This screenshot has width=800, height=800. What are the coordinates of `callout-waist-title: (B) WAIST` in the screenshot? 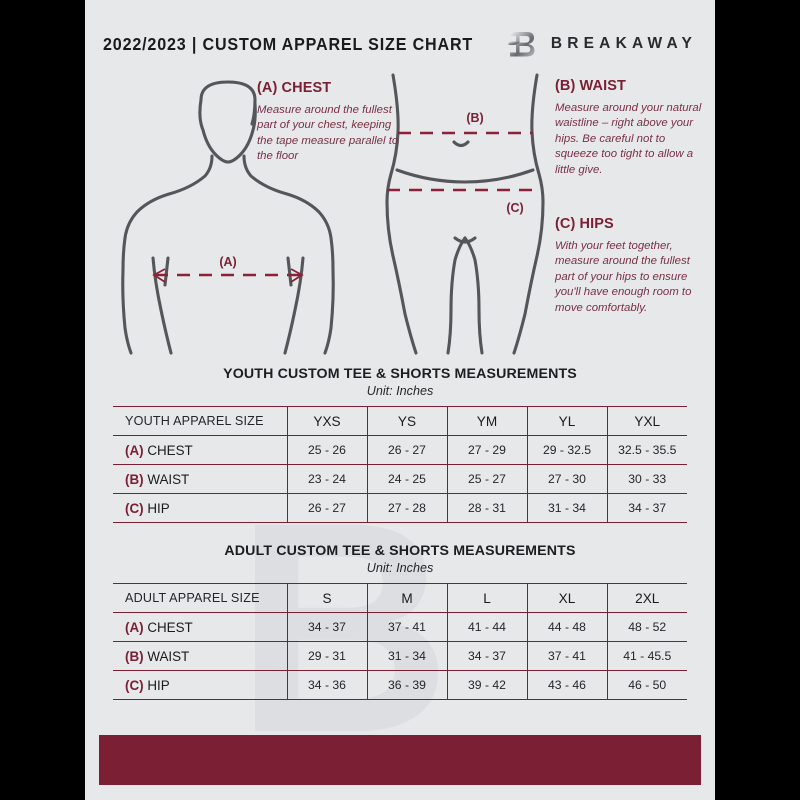 It's located at (590, 86).